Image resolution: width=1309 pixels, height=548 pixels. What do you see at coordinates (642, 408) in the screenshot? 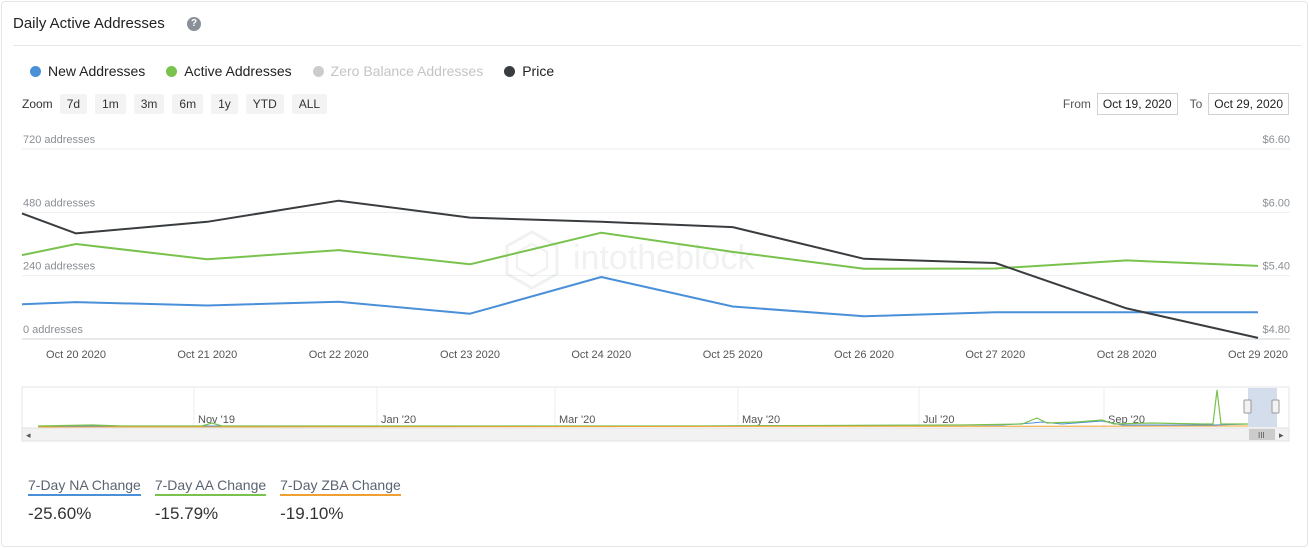
I see `navigator-series-active` at bounding box center [642, 408].